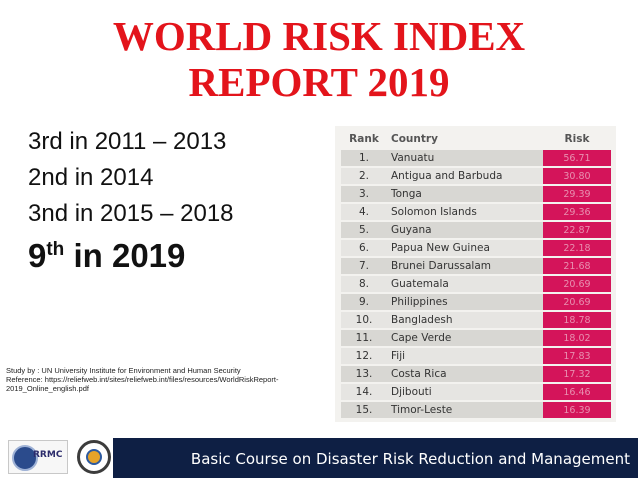  I want to click on risk-cell: 16.46, so click(577, 392).